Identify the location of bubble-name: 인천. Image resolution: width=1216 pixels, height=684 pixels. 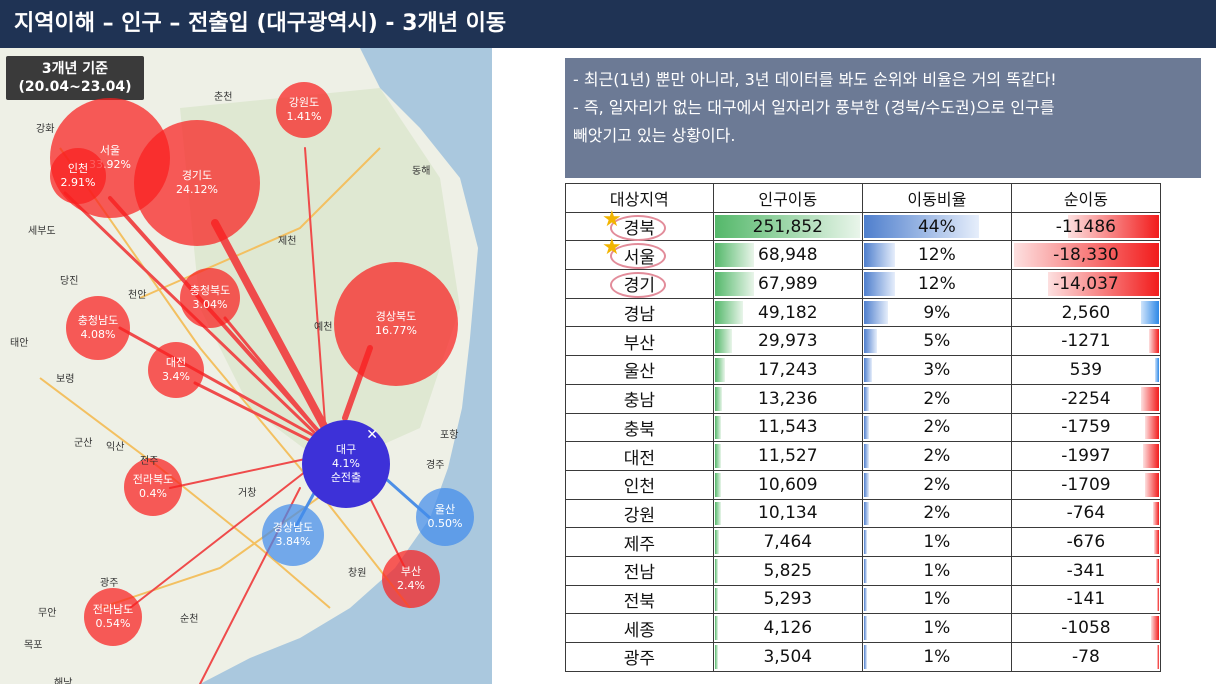
(78, 168).